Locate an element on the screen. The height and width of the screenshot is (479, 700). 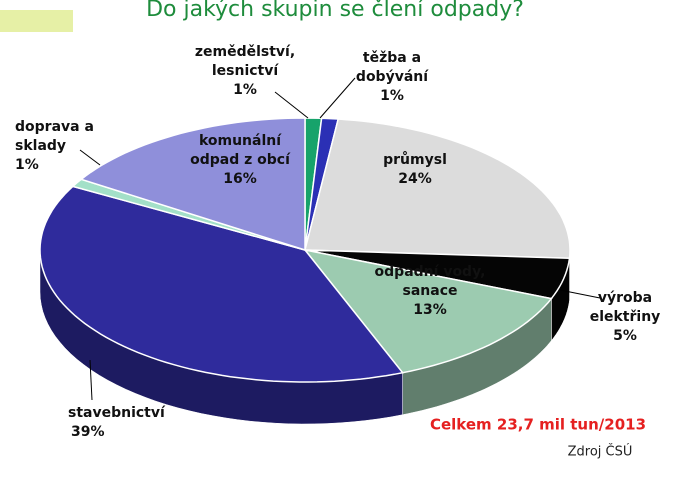
slice-label: doprava a sklady is located at coordinates (54, 136).